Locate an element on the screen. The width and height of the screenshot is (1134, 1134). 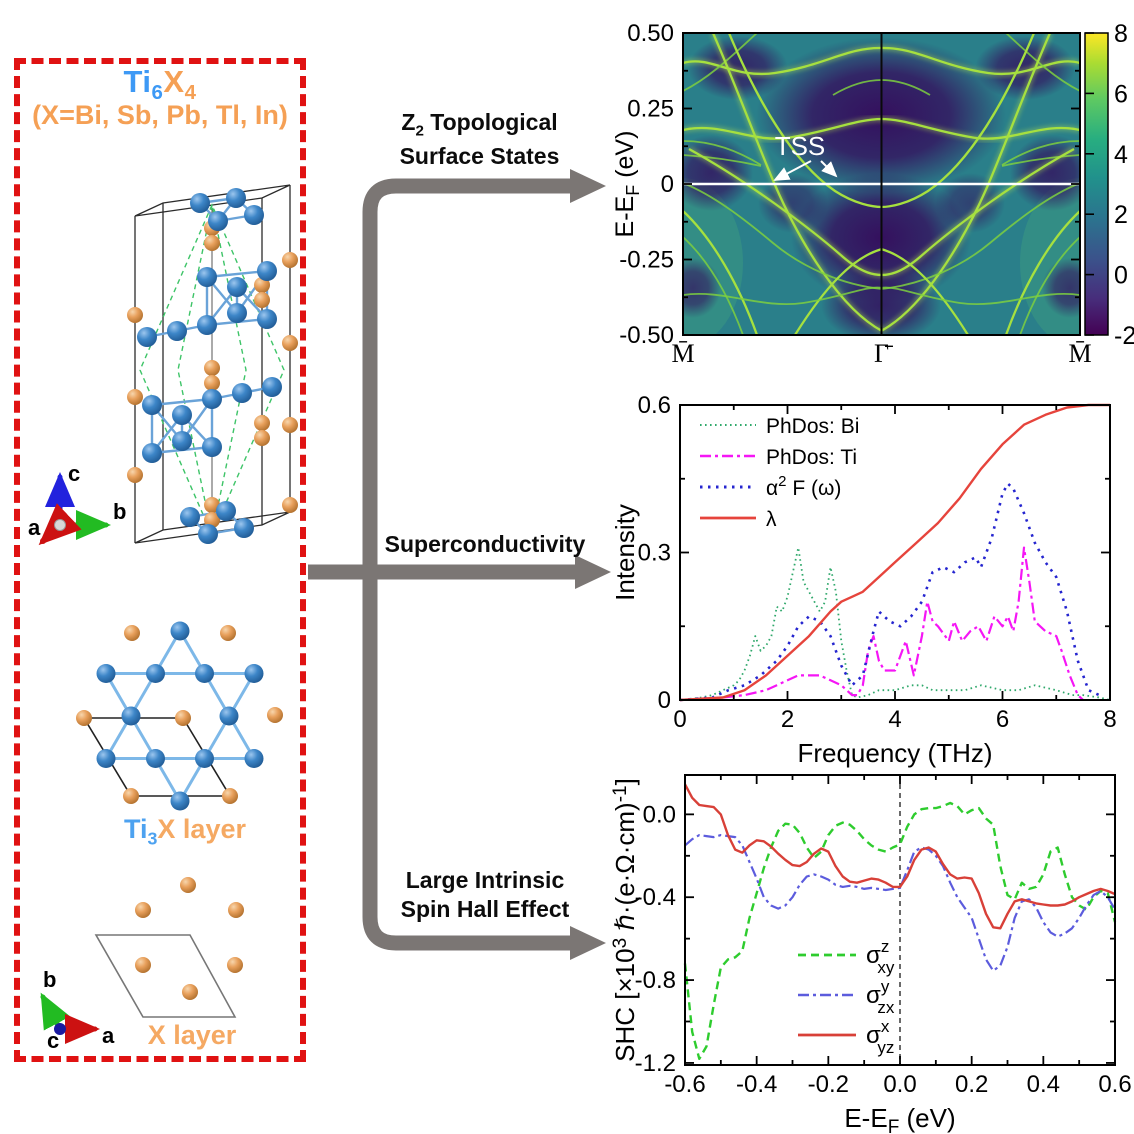
k-point-label: Γ̄ is located at coordinates (883, 353).